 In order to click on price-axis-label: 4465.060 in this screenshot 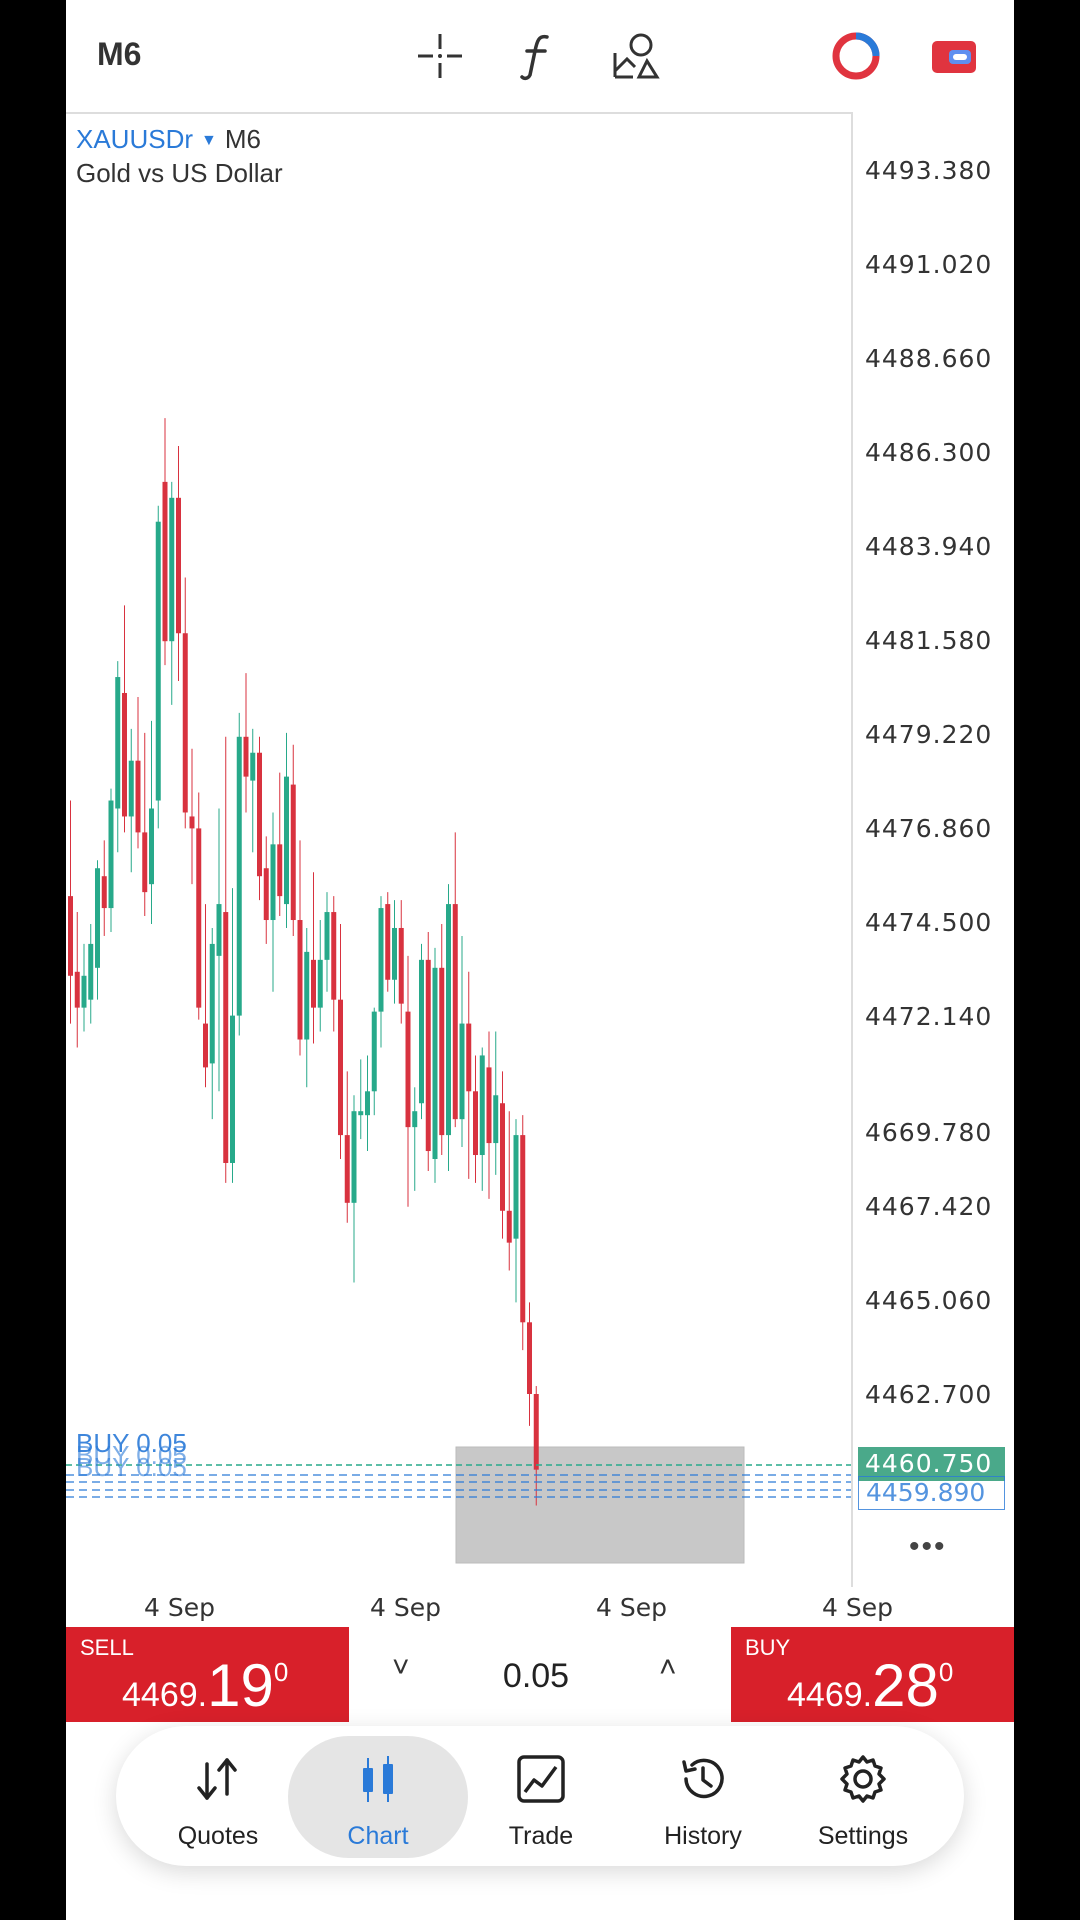, I will do `click(929, 1300)`.